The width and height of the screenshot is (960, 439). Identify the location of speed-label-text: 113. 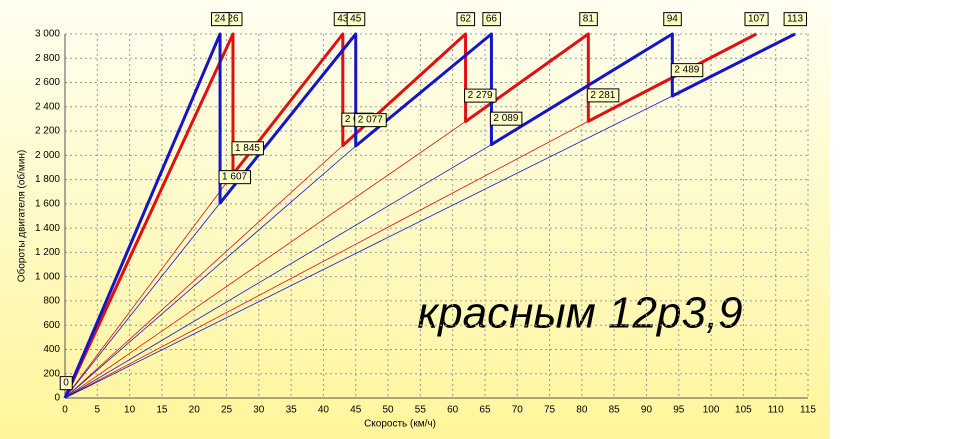
(795, 19).